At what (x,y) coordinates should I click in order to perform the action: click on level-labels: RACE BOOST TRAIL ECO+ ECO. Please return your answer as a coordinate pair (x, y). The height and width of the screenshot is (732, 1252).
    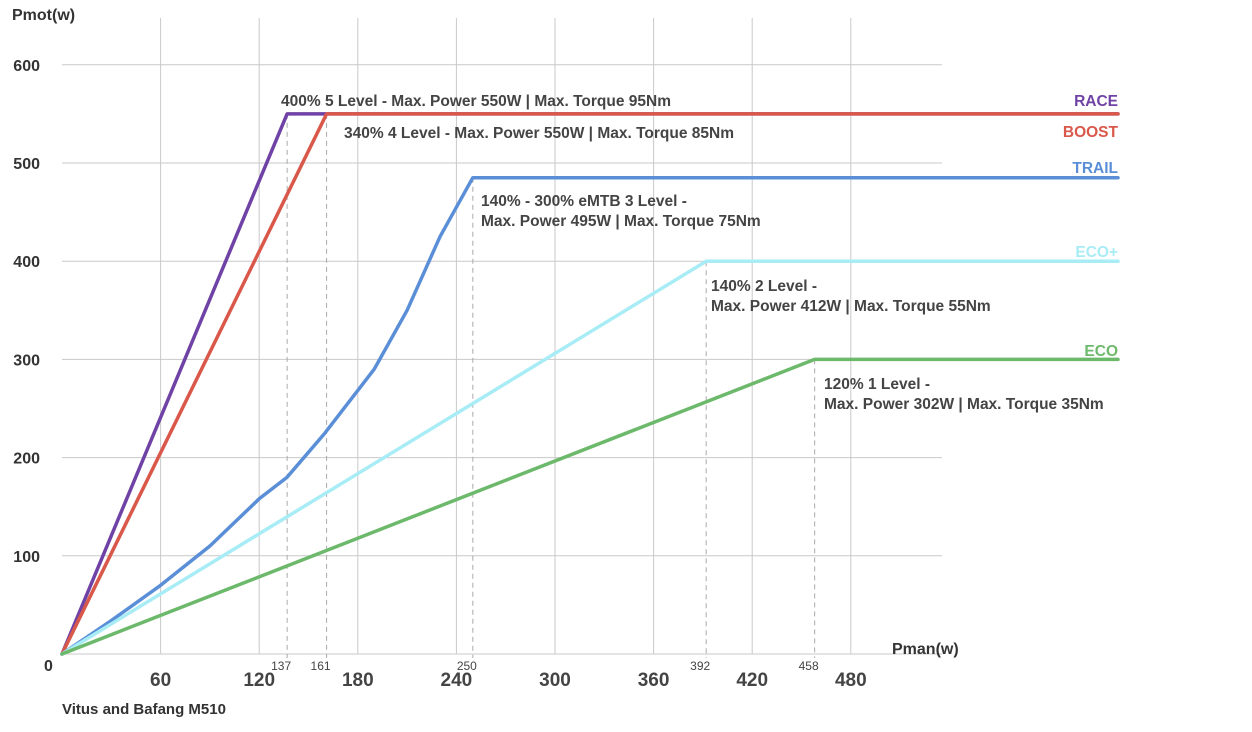
    Looking at the image, I should click on (1091, 226).